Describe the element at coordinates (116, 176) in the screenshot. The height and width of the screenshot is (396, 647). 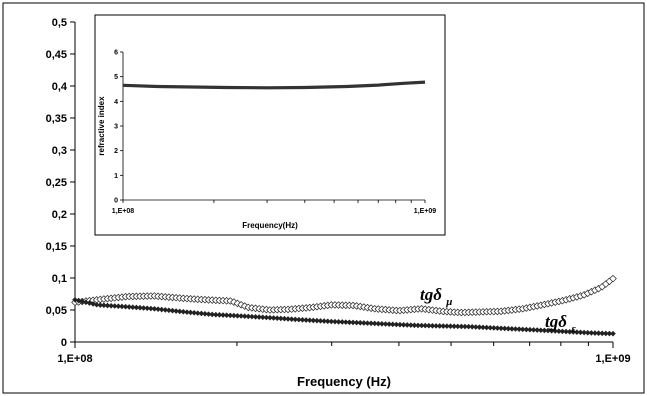
I see `inset-y-tick-label: 1` at that location.